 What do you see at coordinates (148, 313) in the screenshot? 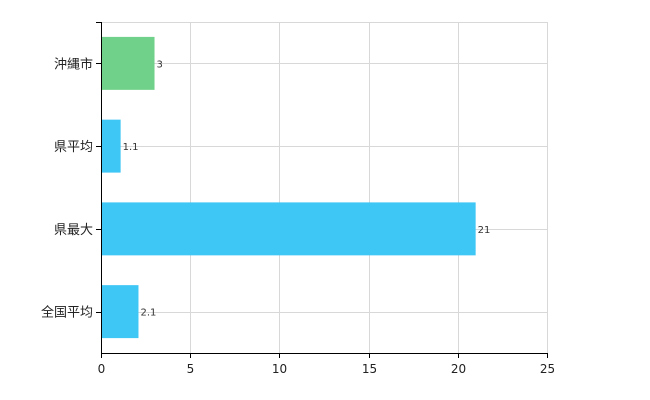
I see `data-label-3: 2.1` at bounding box center [148, 313].